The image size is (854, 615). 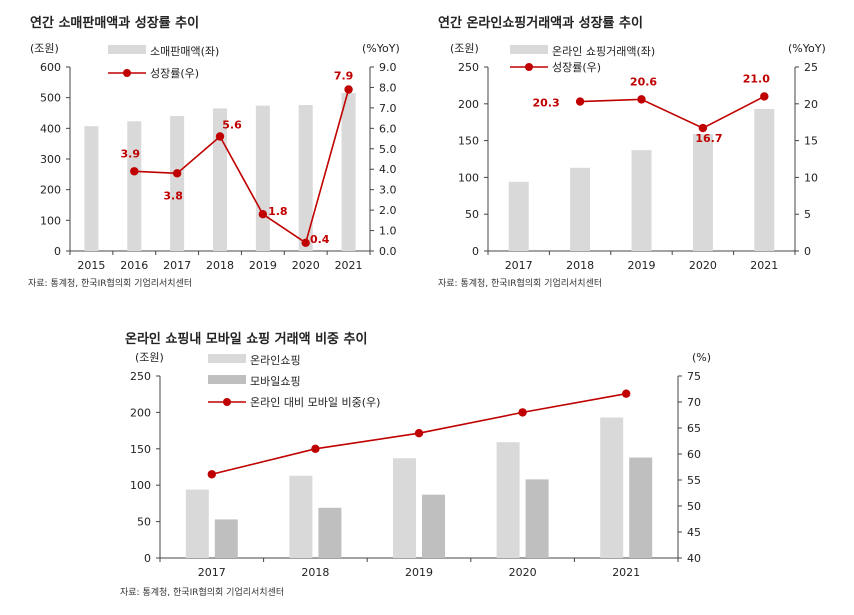 What do you see at coordinates (212, 572) in the screenshot?
I see `chart3-x-tick-label: 2017` at bounding box center [212, 572].